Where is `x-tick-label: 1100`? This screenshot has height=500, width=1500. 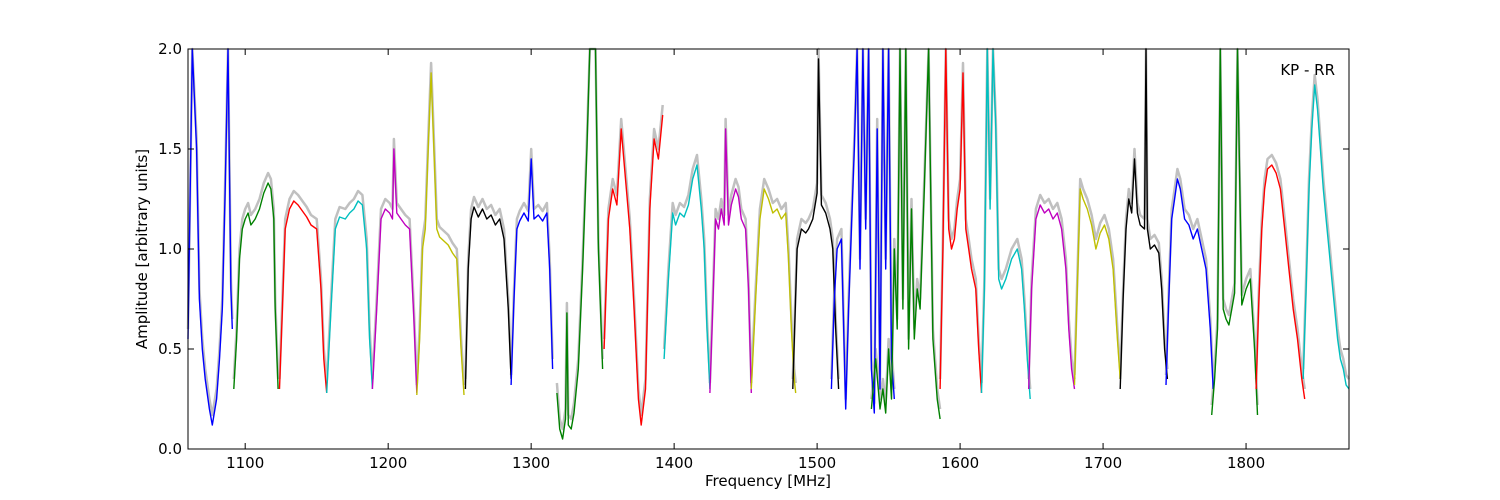
x-tick-label: 1100 is located at coordinates (245, 463).